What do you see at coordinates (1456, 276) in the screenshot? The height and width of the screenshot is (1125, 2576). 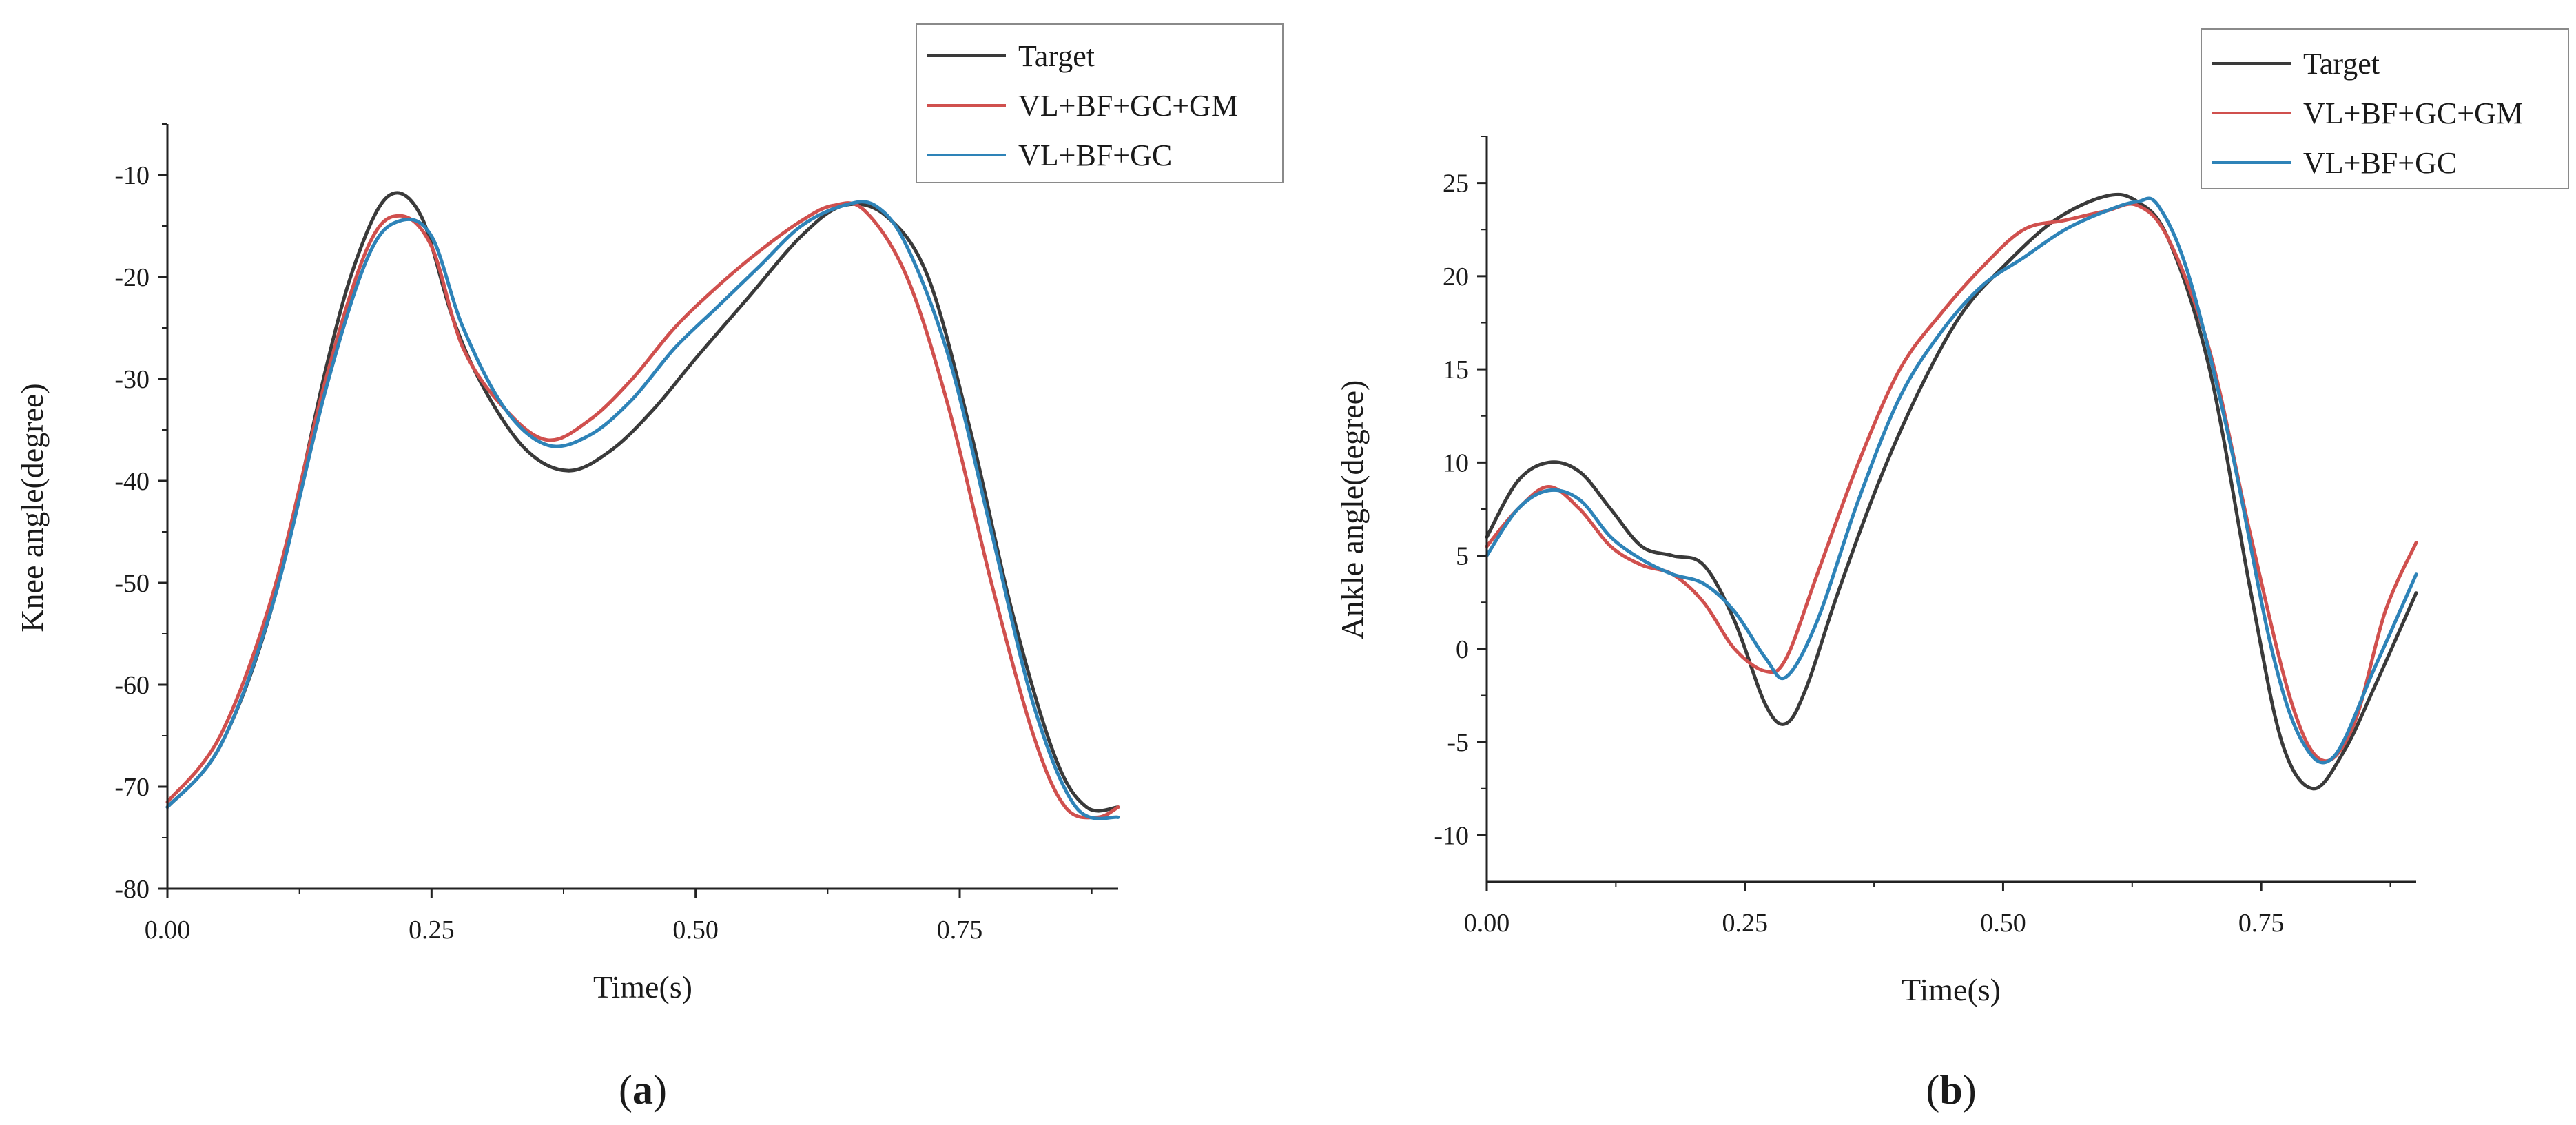 I see `y-tick-label: 20` at bounding box center [1456, 276].